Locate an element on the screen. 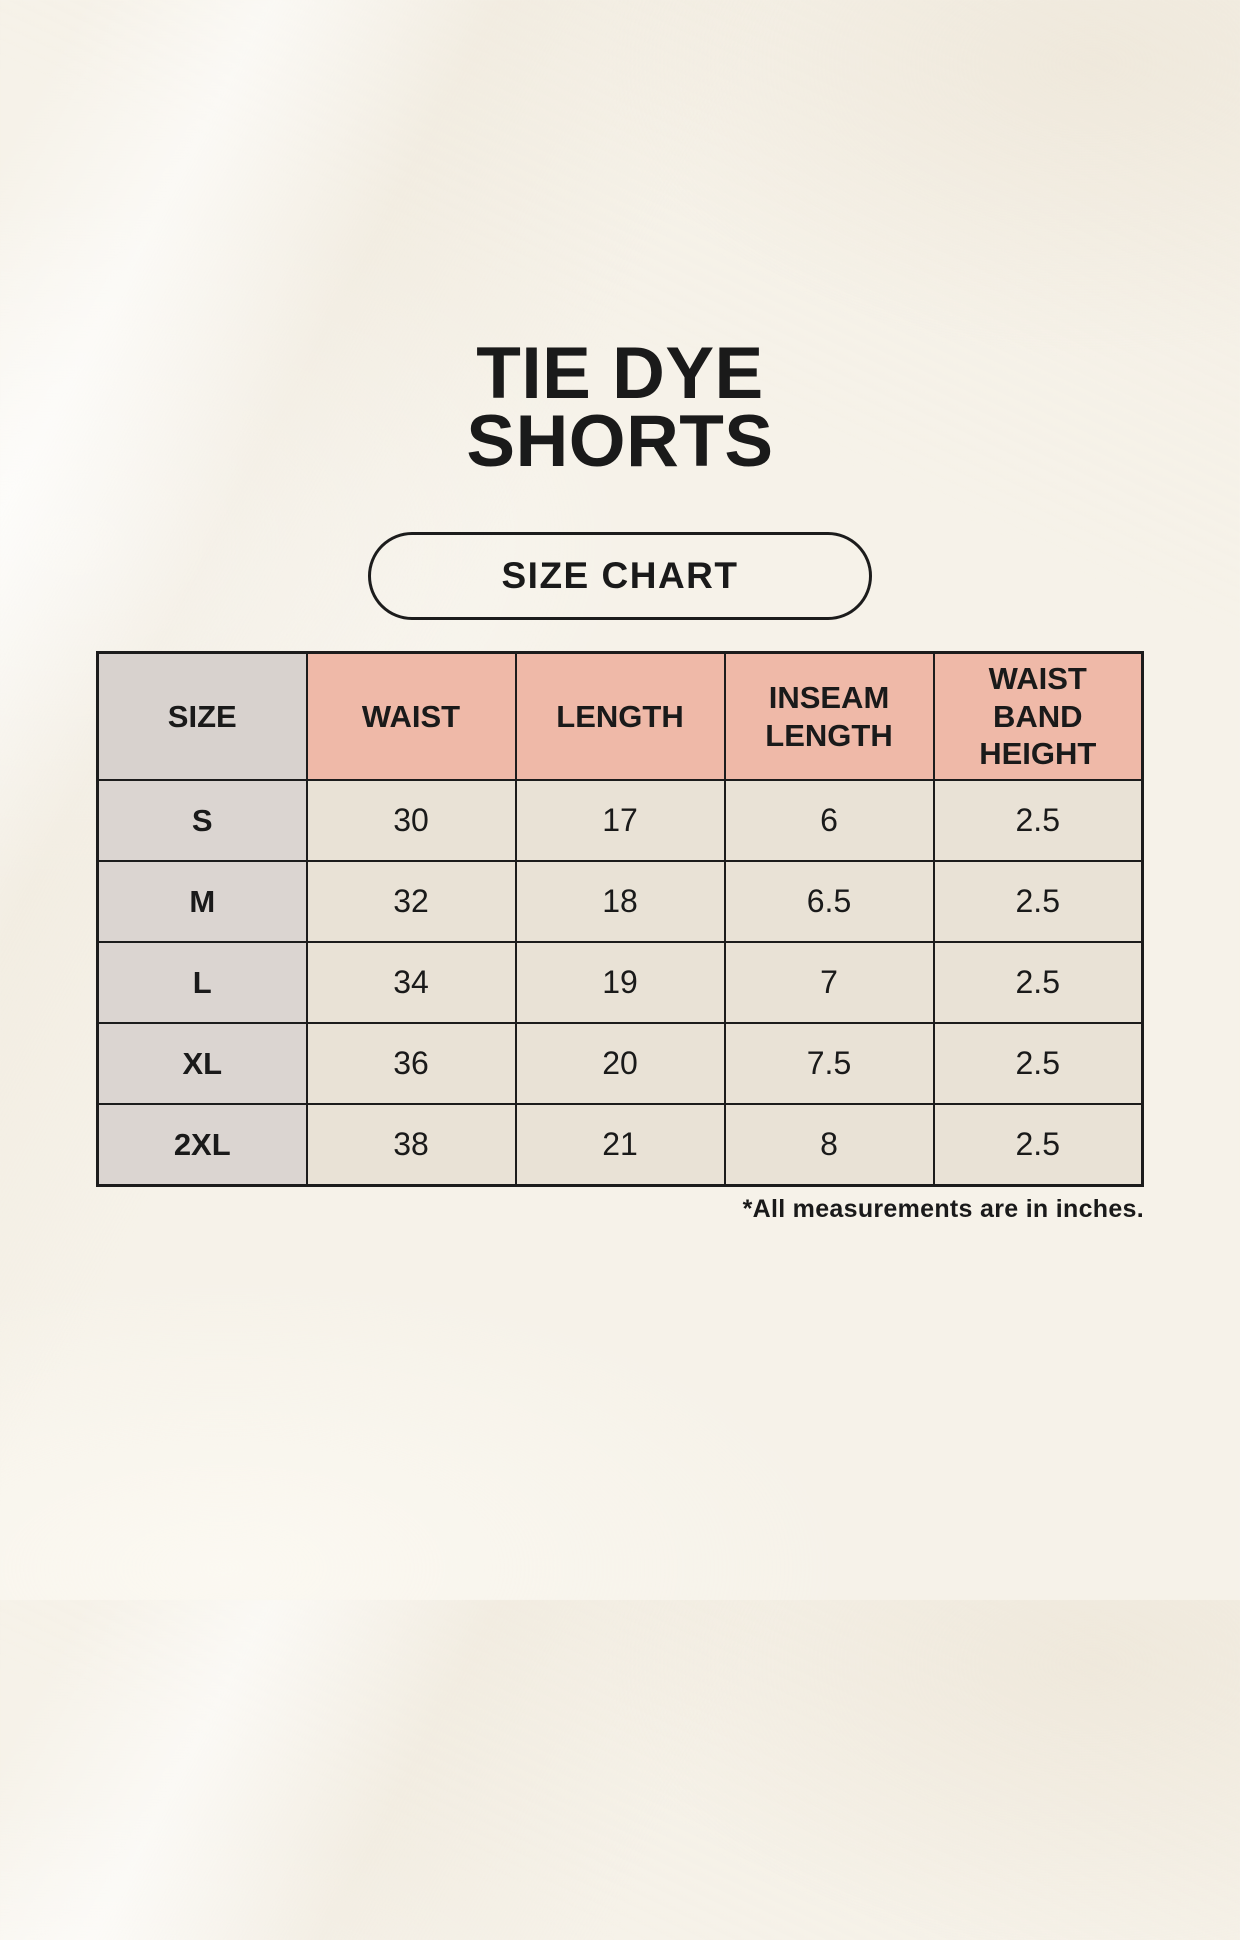 Image resolution: width=1240 pixels, height=1940 pixels. column-header-waist-band-height: WAIST BAND HEIGHT is located at coordinates (1038, 716).